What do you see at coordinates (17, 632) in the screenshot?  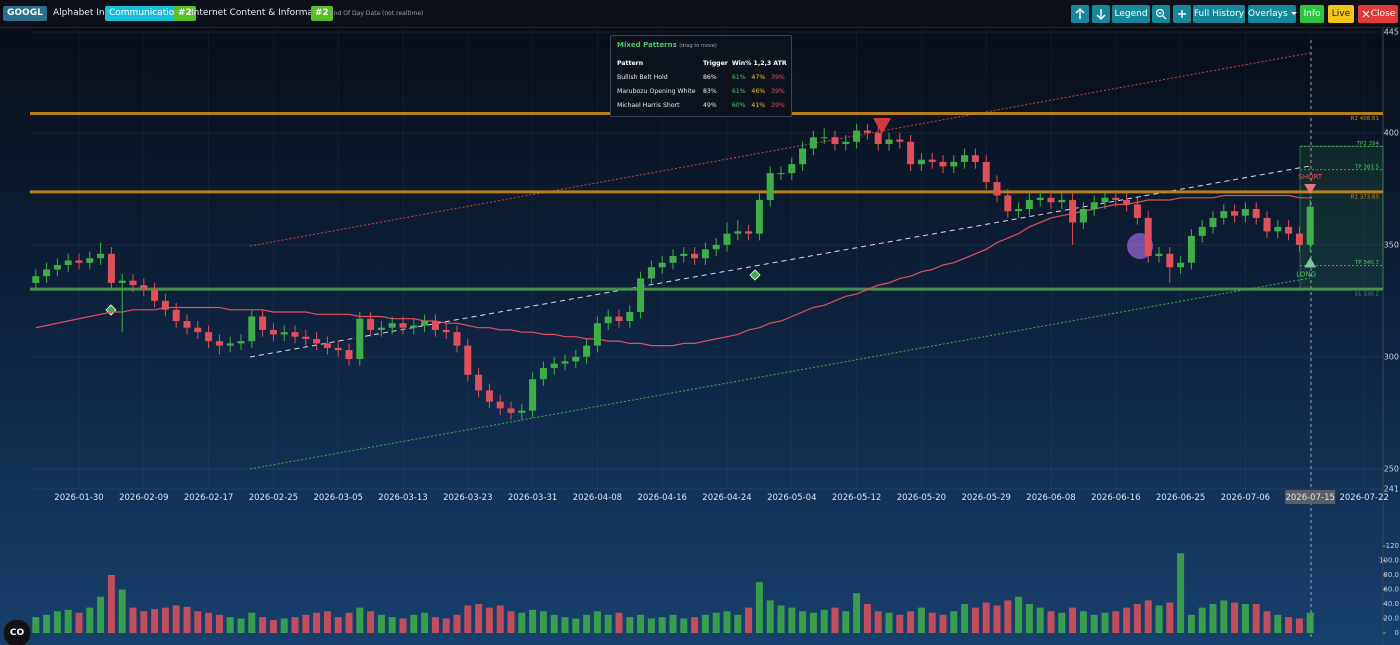 I see `badge: CO` at bounding box center [17, 632].